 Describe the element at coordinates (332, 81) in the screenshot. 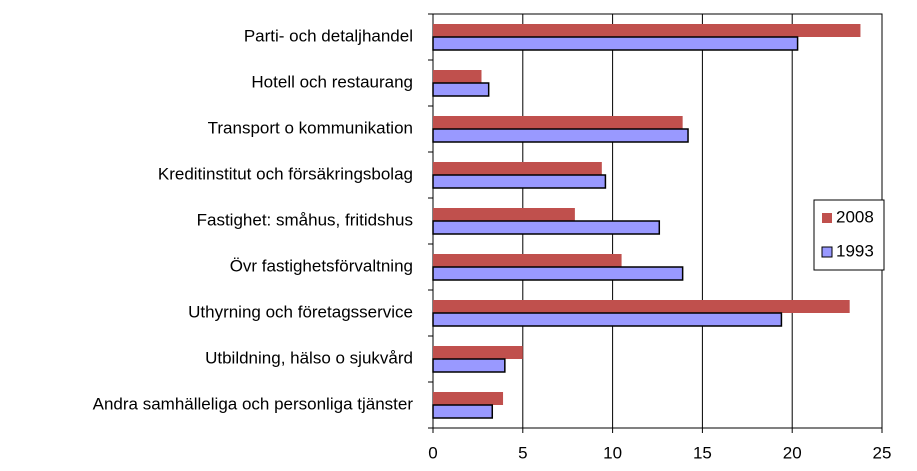

I see `y-tick-label: Hotell och restaurang` at that location.